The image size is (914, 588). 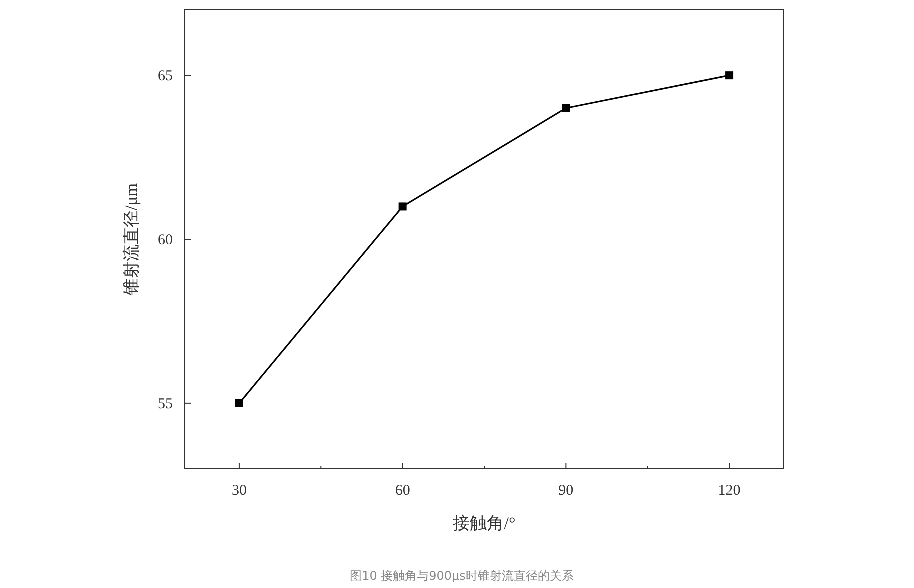 I want to click on y-axis-title: 锥射流直径/μm, so click(x=131, y=240).